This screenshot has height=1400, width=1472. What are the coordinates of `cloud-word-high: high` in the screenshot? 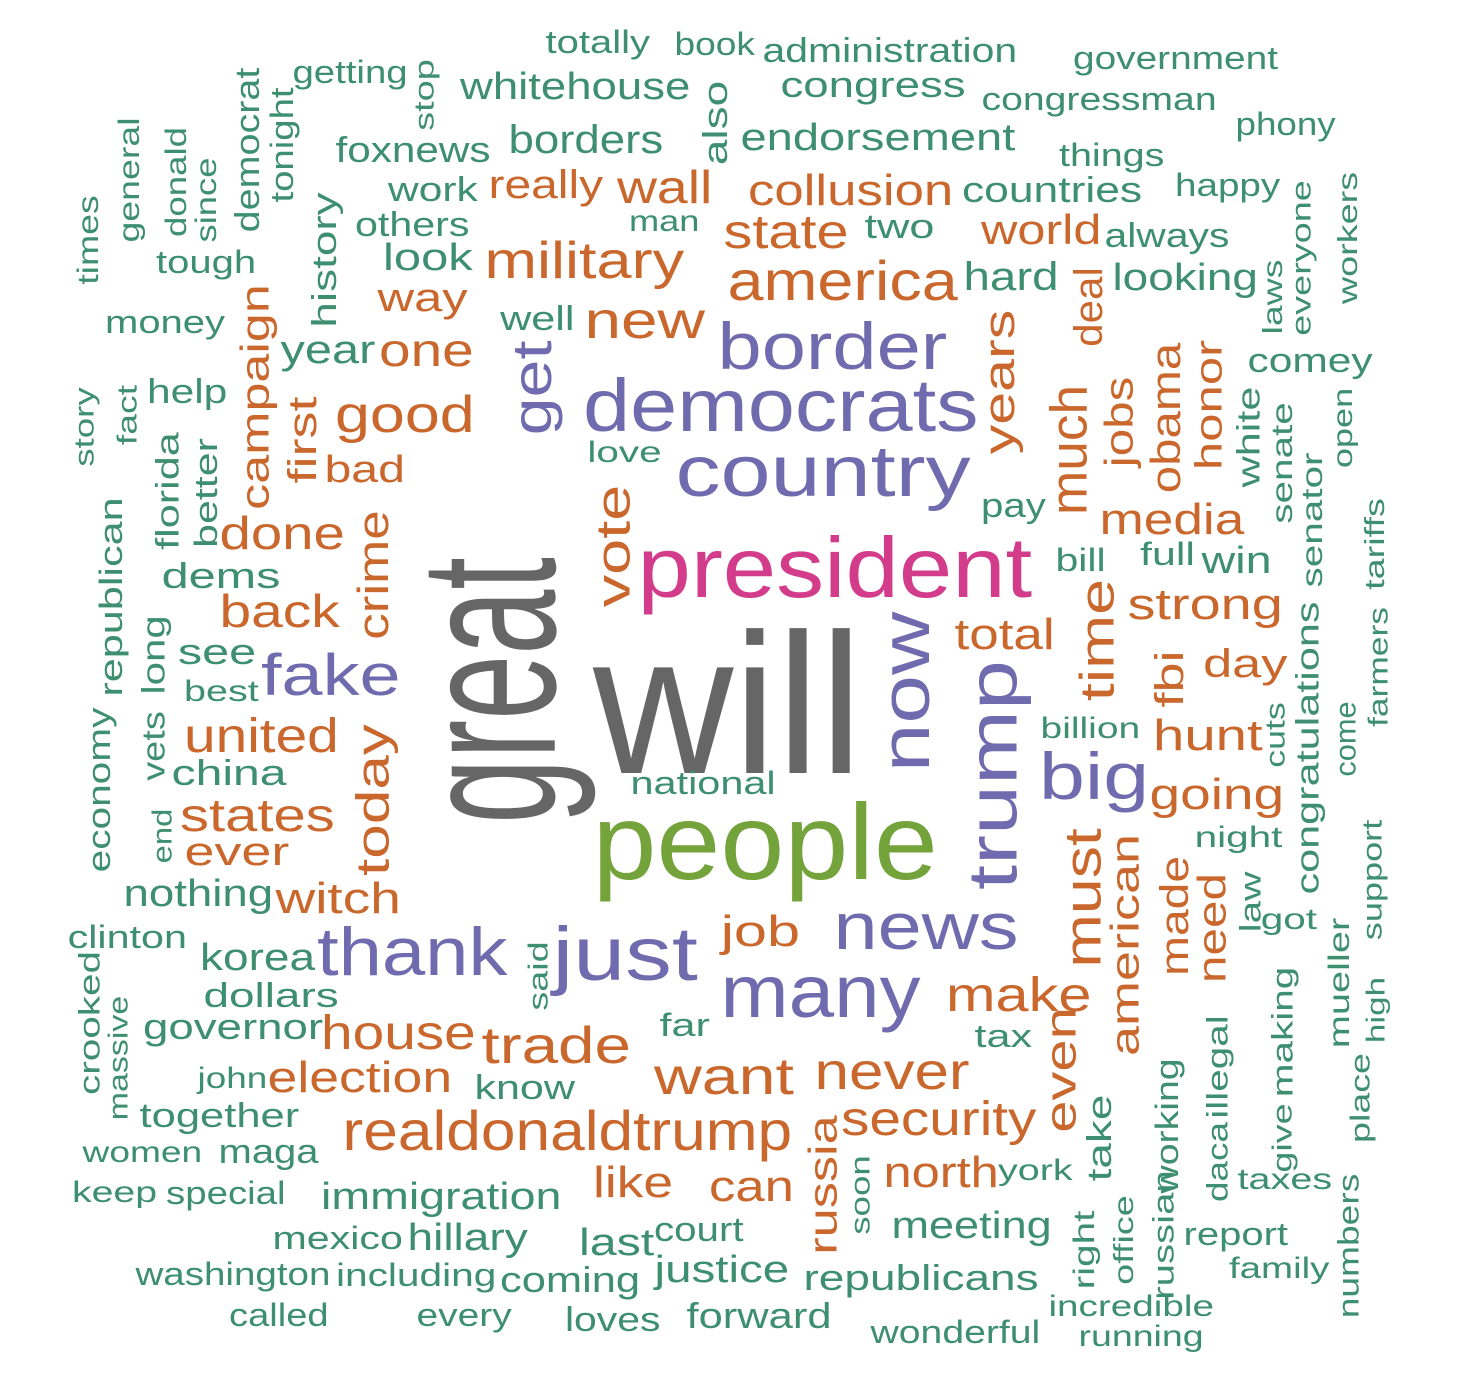 It's located at (1375, 1010).